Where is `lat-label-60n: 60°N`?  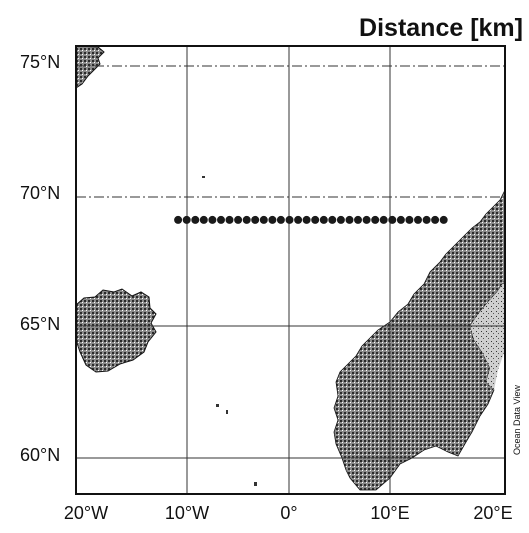
lat-label-60n: 60°N is located at coordinates (40, 455).